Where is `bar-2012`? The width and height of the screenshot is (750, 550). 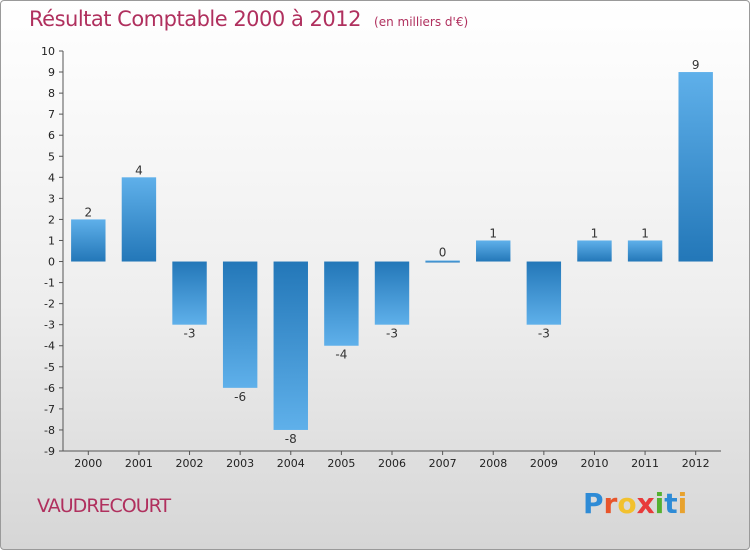
bar-2012 is located at coordinates (695, 167).